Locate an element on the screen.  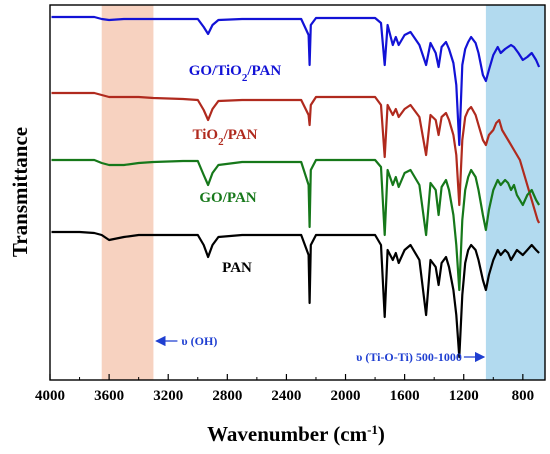
x-tick-label: 2800 is located at coordinates (227, 396).